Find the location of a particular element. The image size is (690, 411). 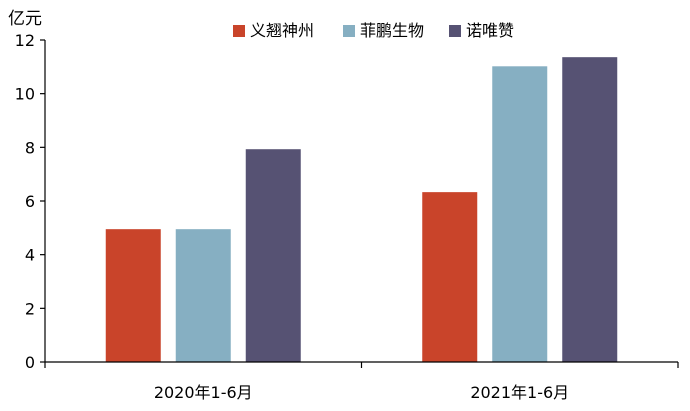

legend: 义翘神州 菲鹏生物 诺唯赞 is located at coordinates (373, 30).